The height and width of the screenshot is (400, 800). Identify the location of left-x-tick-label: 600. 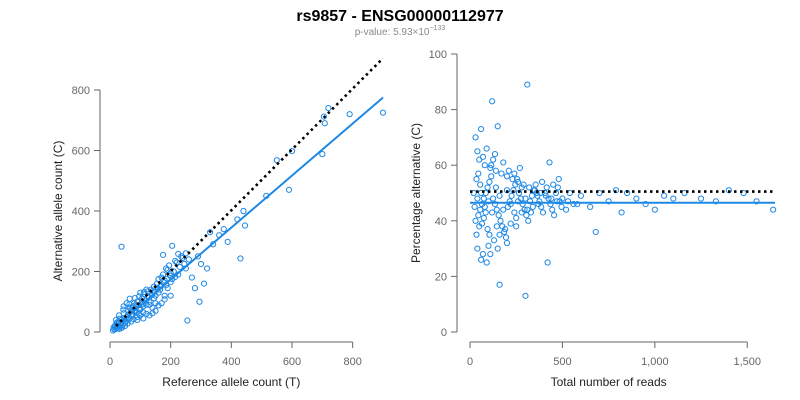
(292, 362).